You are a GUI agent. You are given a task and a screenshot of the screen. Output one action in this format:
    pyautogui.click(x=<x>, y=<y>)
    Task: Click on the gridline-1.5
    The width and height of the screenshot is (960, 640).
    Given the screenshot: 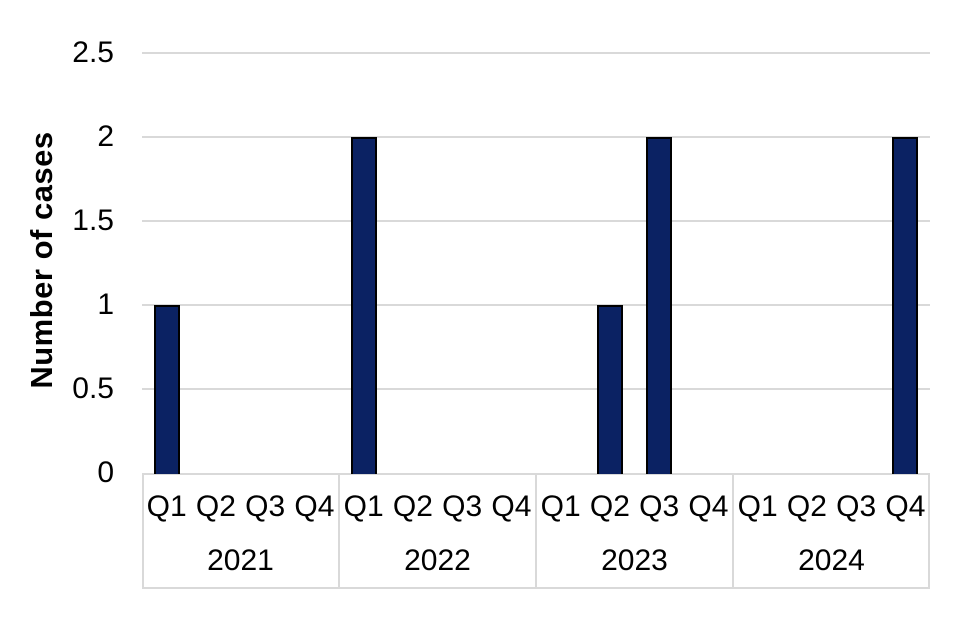 What is the action you would take?
    pyautogui.click(x=536, y=221)
    